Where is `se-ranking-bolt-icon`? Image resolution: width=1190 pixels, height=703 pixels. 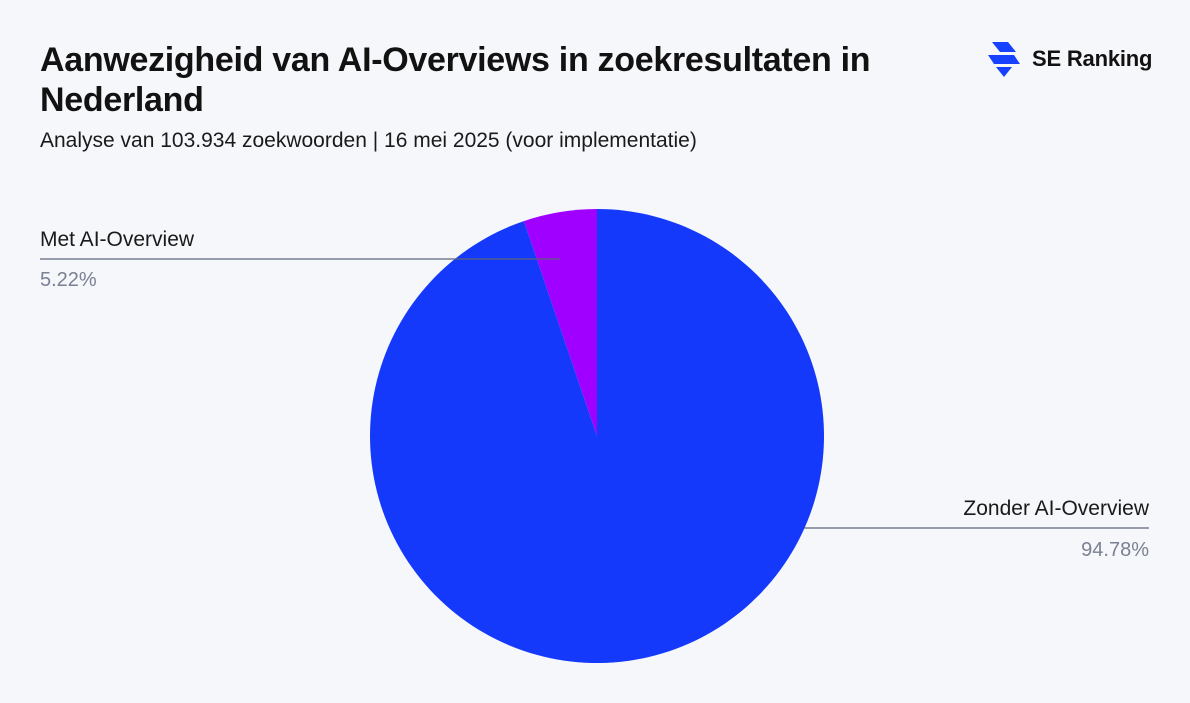 se-ranking-bolt-icon is located at coordinates (1004, 59).